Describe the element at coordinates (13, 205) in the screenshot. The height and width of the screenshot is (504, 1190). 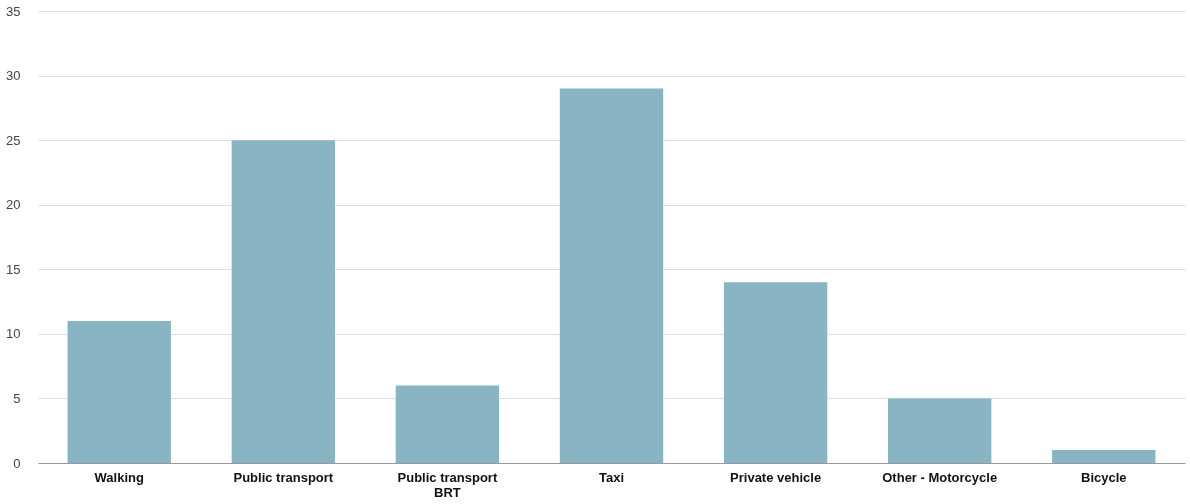
I see `y-tick-label: 20` at that location.